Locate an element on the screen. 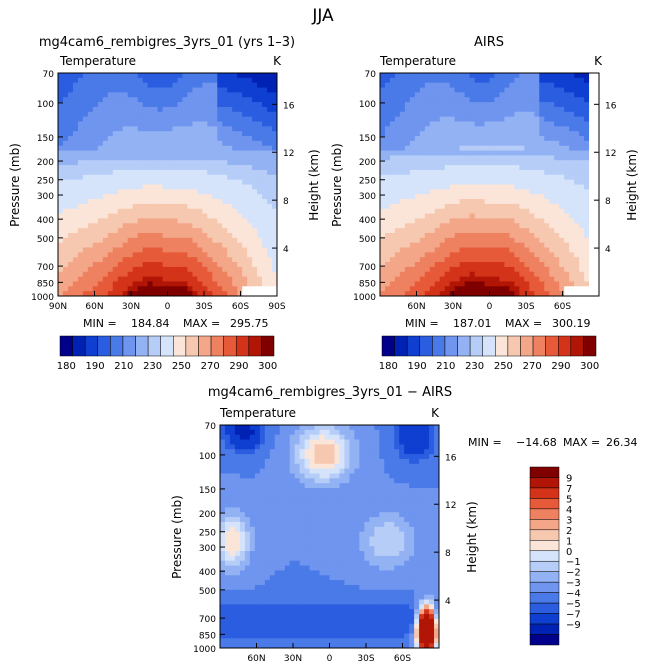  panel-airs-max-label: MAX = is located at coordinates (523, 323).